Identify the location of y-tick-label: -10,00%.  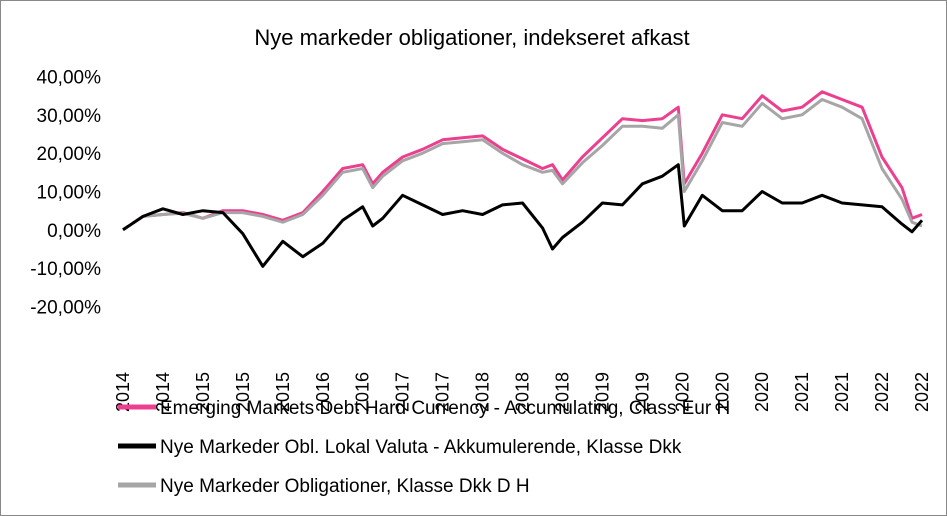
(65, 269).